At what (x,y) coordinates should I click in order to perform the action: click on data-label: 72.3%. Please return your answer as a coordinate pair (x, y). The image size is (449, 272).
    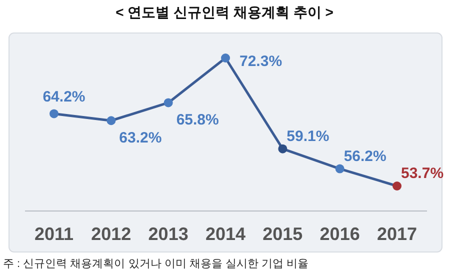
    Looking at the image, I should click on (261, 61).